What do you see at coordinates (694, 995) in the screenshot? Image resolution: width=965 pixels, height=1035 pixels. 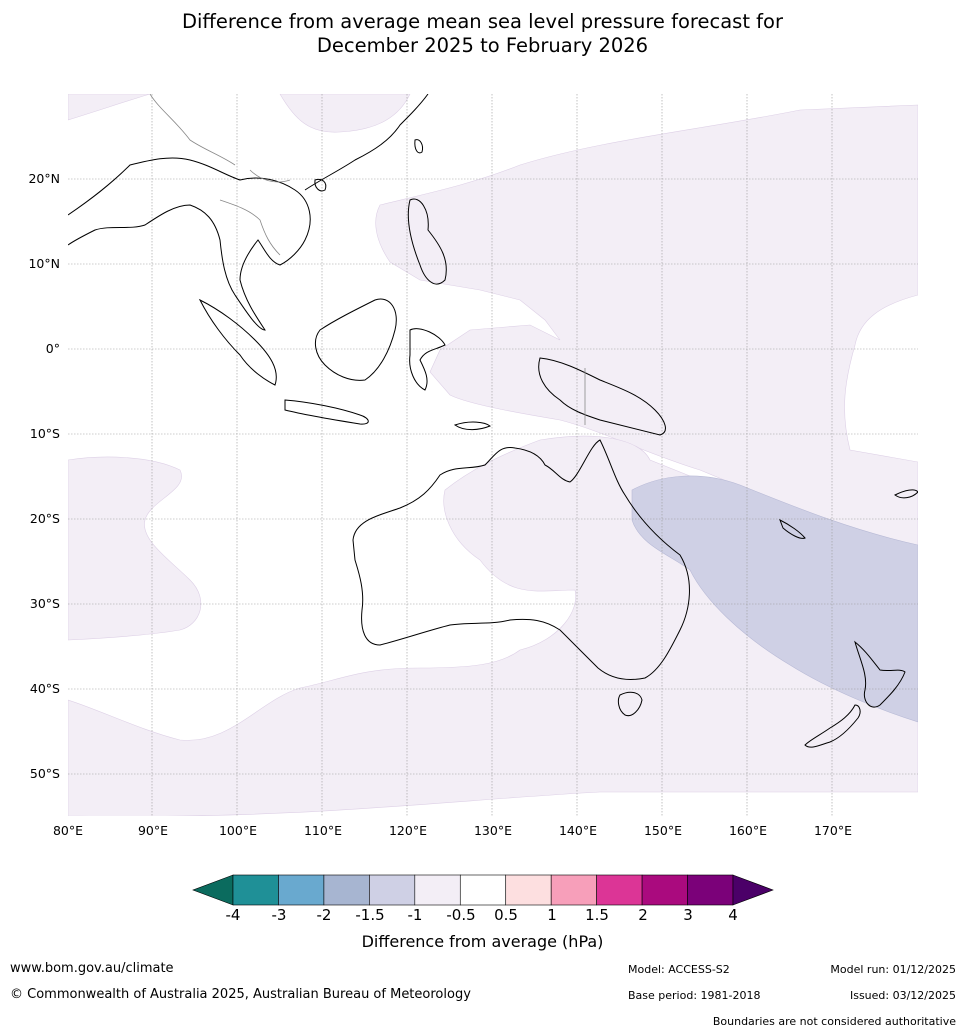 I see `footer-base-period: Base period: 1981-2018` at bounding box center [694, 995].